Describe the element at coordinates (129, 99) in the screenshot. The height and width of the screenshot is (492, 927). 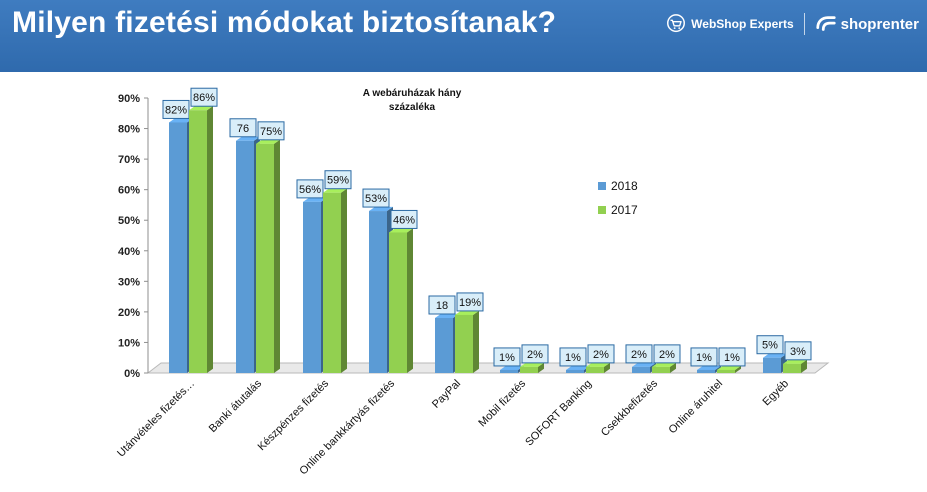
I see `y-tick-label: 90%` at that location.